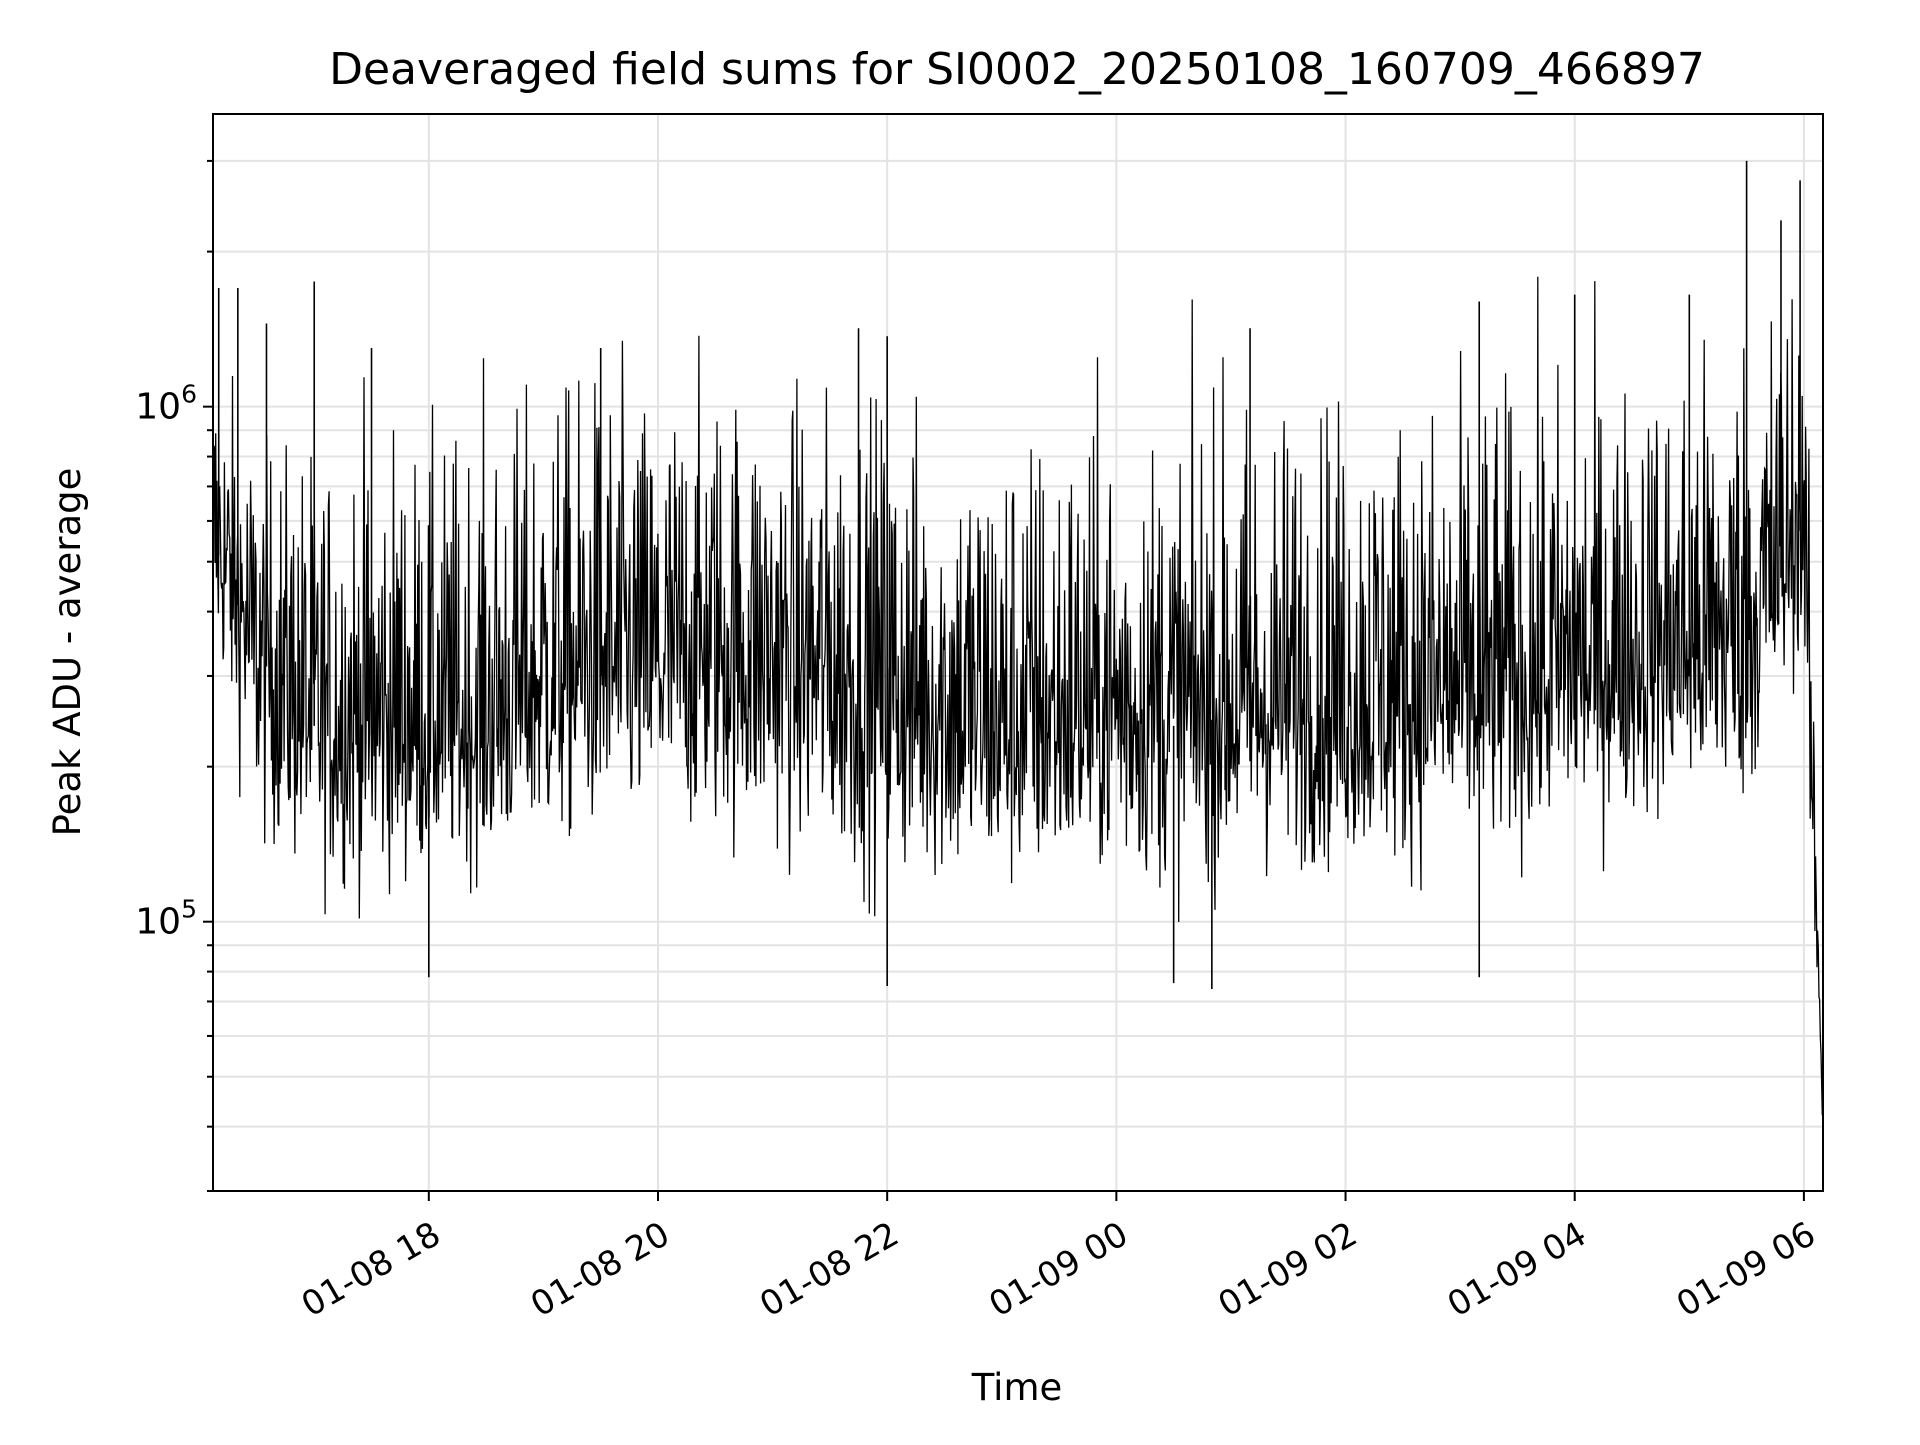 The width and height of the screenshot is (1920, 1445). What do you see at coordinates (1058, 1269) in the screenshot?
I see `x-tick-label: 01-09 00` at bounding box center [1058, 1269].